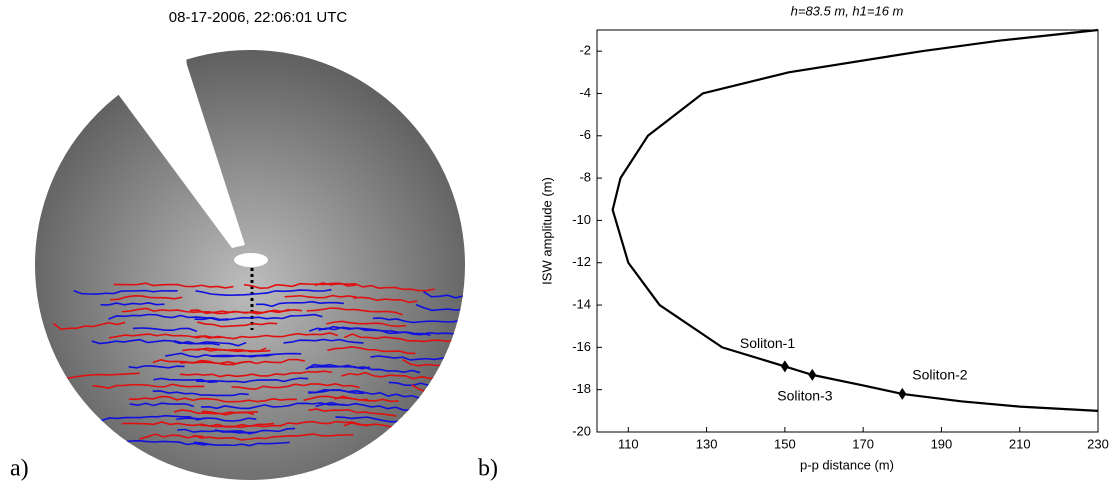 The width and height of the screenshot is (1117, 490). I want to click on radar-gap, so click(172, 124).